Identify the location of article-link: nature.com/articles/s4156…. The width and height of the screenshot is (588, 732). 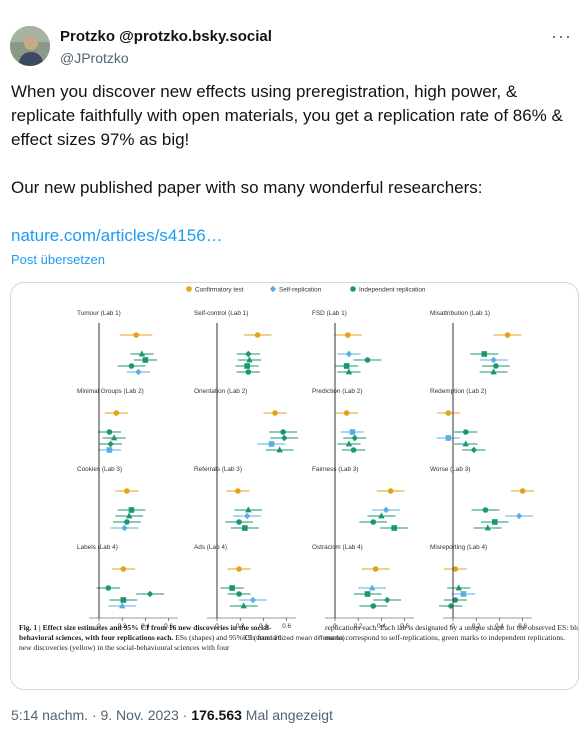
(117, 235).